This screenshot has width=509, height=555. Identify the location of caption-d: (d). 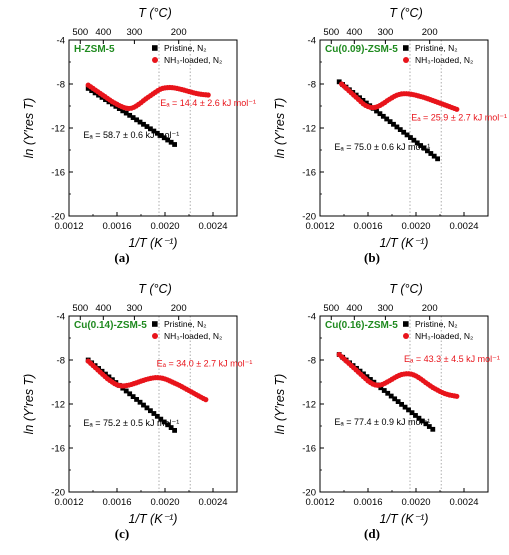
(372, 533).